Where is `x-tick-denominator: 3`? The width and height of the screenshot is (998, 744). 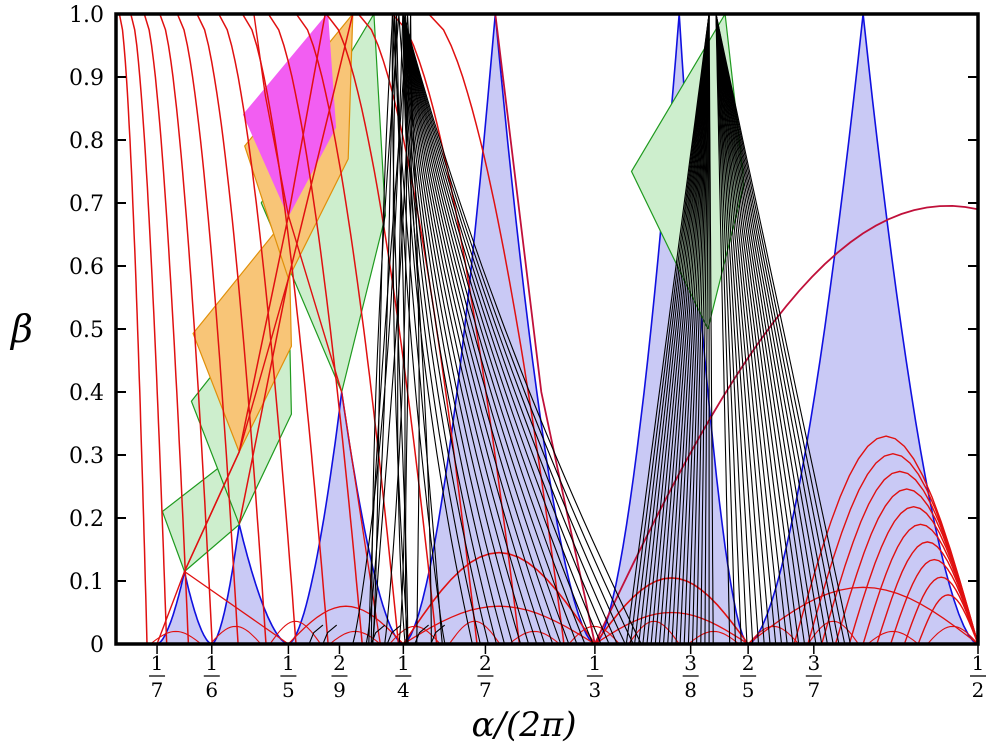
x-tick-denominator: 3 is located at coordinates (595, 690).